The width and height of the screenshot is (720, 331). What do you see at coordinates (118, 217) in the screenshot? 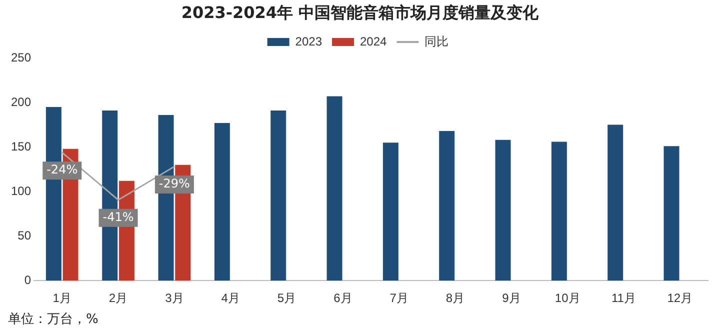
I see `data-label: -41%` at bounding box center [118, 217].